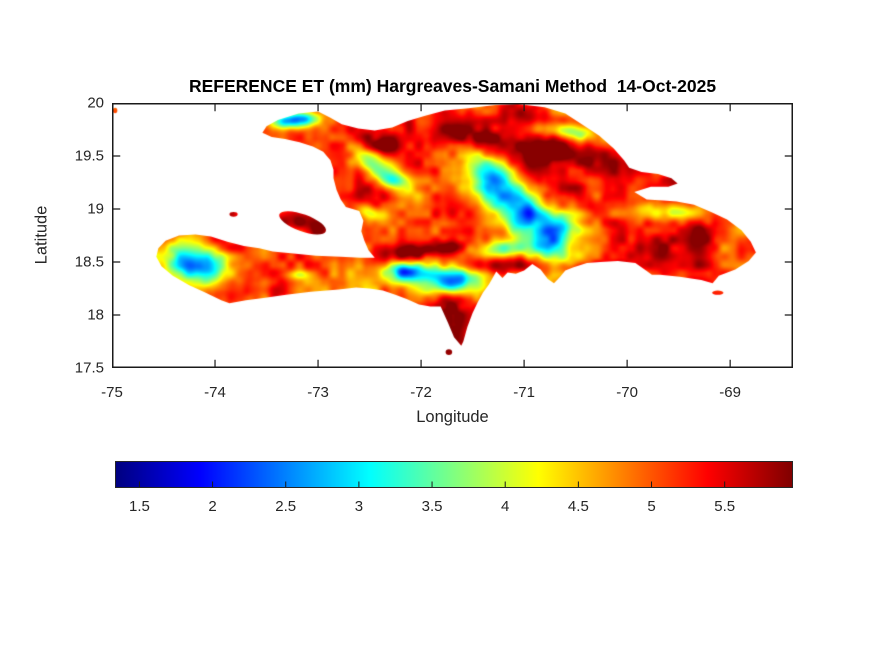 The height and width of the screenshot is (656, 875). Describe the element at coordinates (505, 506) in the screenshot. I see `colorbar-tick-label: 4` at that location.